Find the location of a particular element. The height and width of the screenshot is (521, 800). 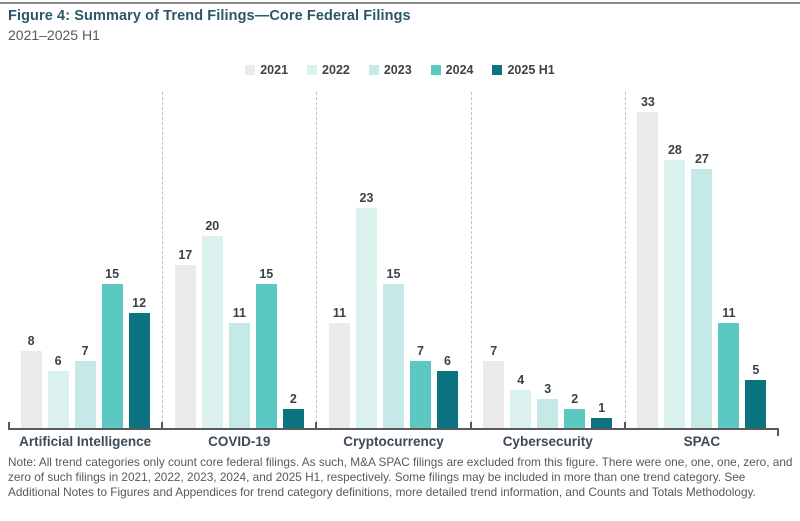

bar-col-2021-artificial-intelligence: 8 is located at coordinates (31, 381).